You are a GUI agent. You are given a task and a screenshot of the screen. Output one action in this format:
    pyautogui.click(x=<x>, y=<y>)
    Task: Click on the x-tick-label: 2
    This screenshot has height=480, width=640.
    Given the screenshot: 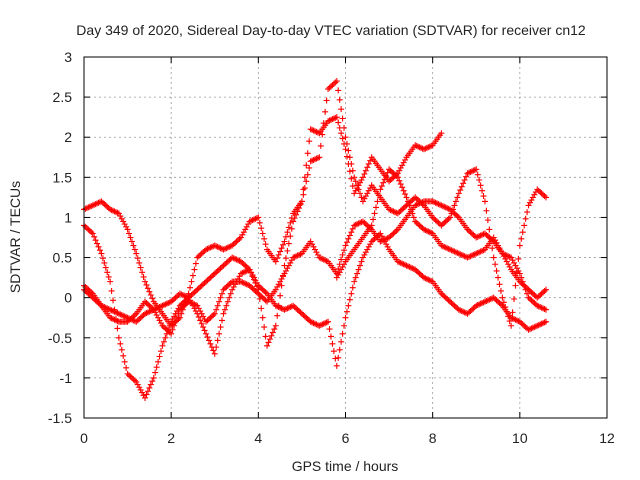 What is the action you would take?
    pyautogui.click(x=171, y=438)
    